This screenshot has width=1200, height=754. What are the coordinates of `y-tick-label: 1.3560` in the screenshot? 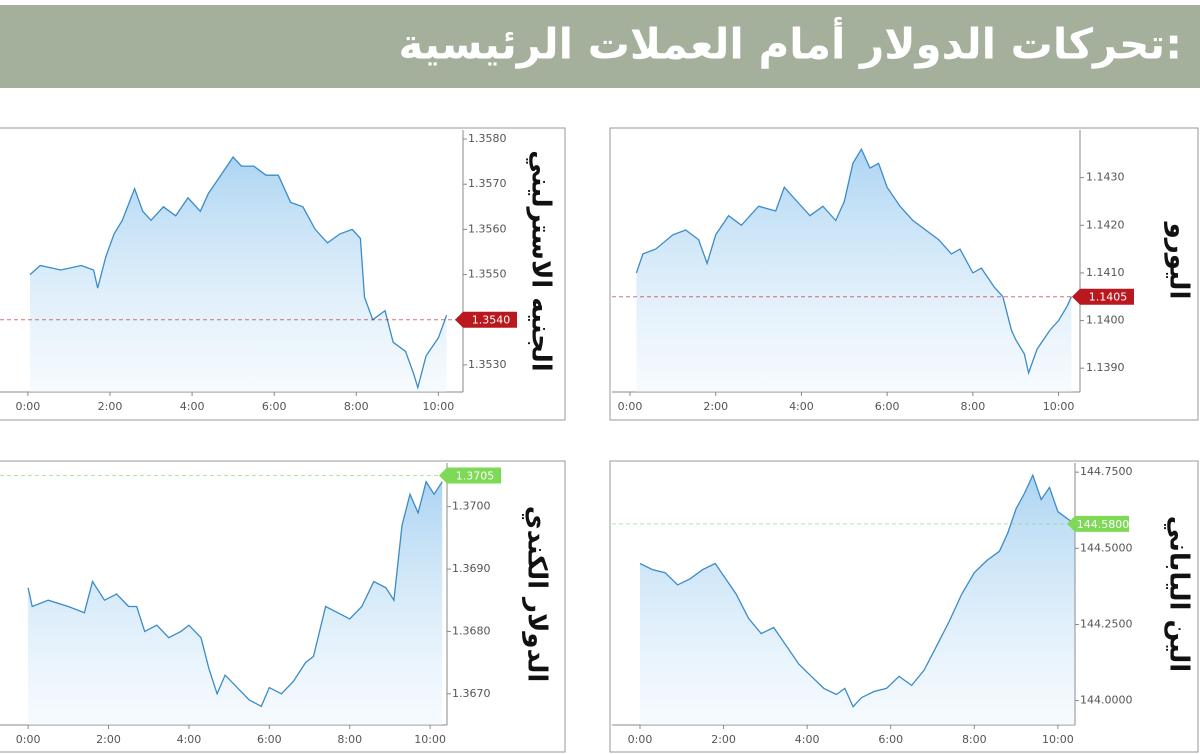 It's located at (487, 228).